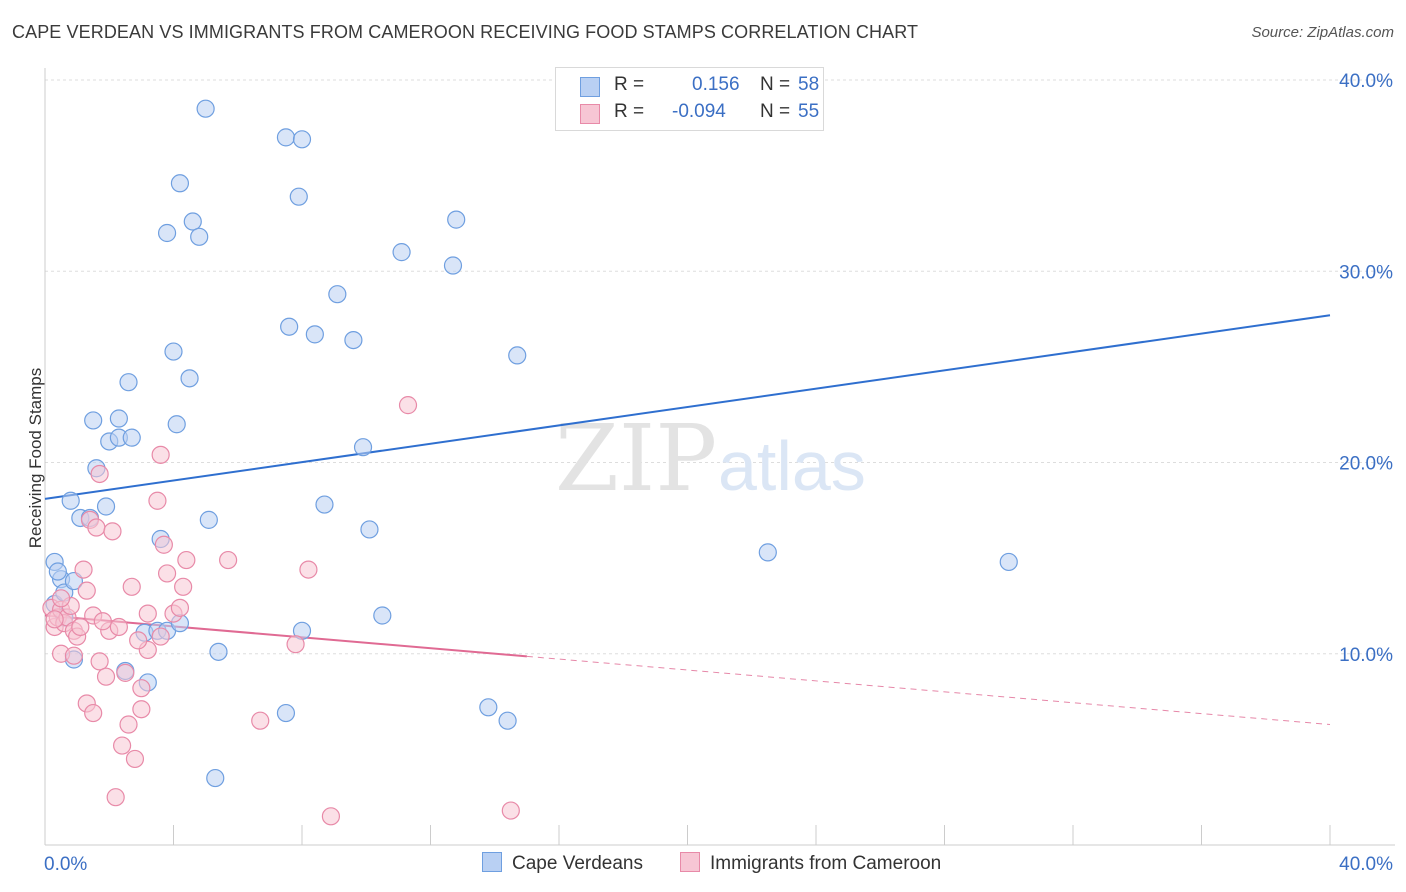  I want to click on legend-label: Cape Verdeans, so click(577, 863).